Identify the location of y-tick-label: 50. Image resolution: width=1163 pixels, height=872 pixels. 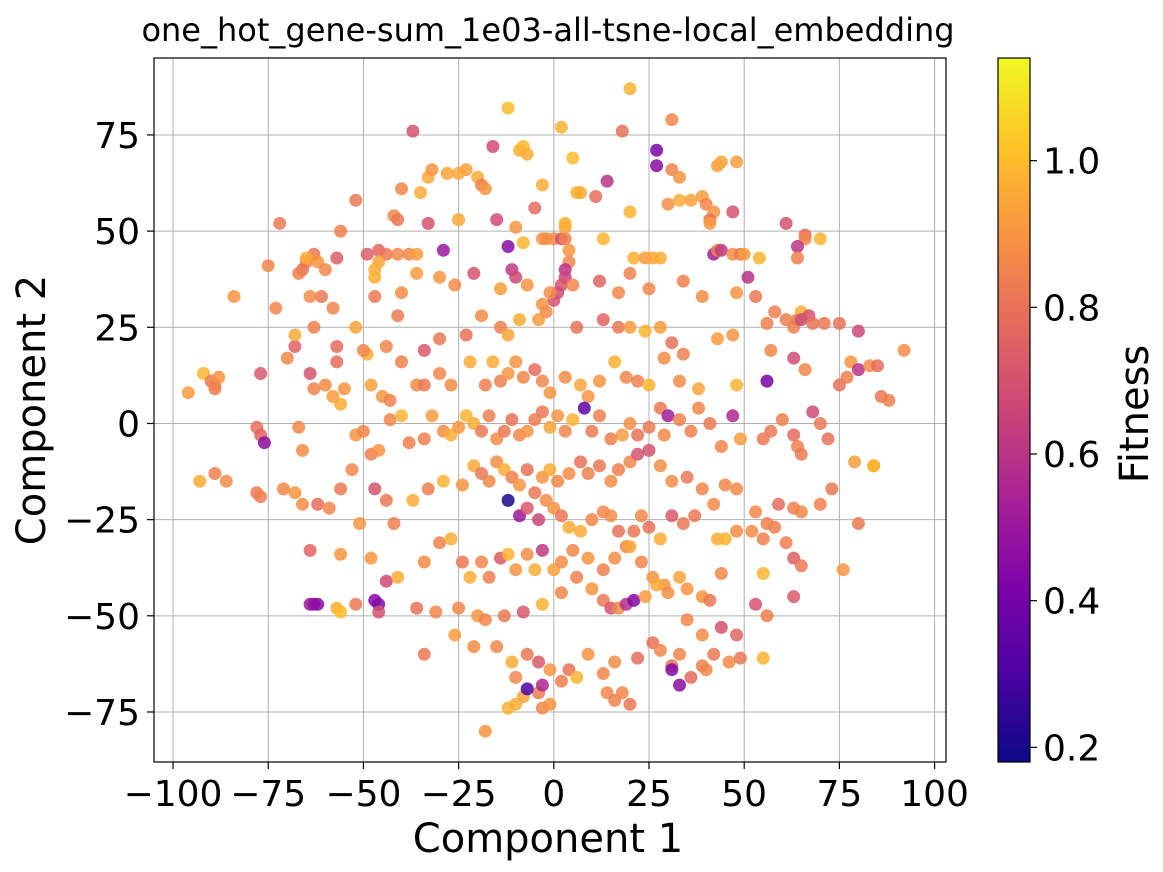
(117, 232).